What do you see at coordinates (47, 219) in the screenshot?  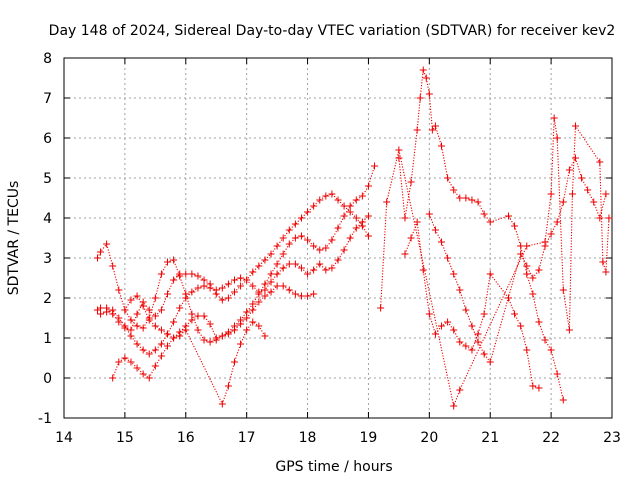 I see `y-tick-label: 4` at bounding box center [47, 219].